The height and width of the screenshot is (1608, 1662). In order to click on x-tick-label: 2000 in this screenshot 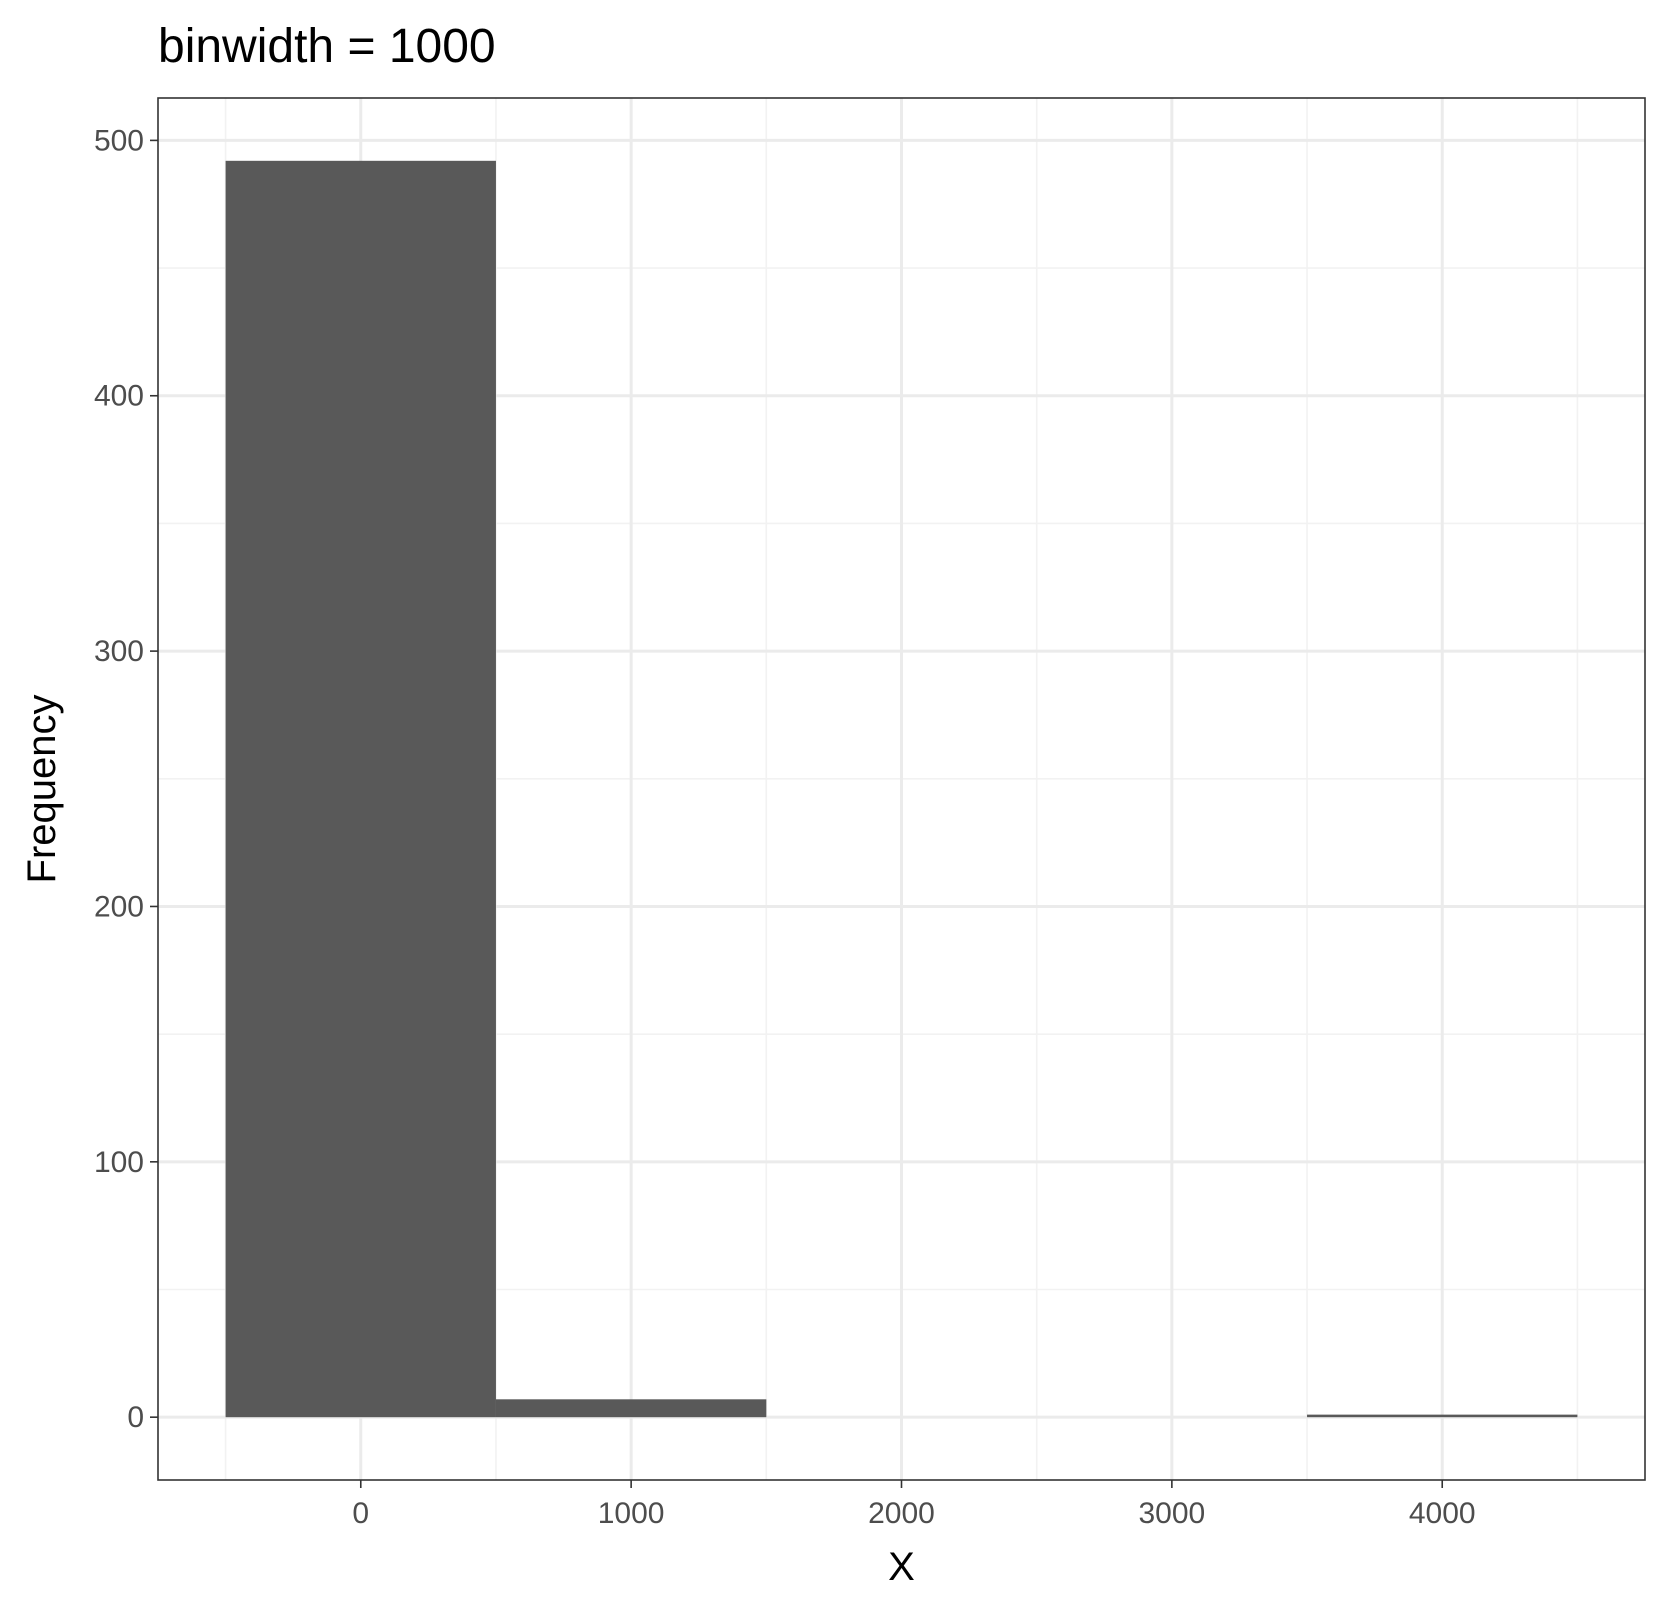, I will do `click(901, 1513)`.